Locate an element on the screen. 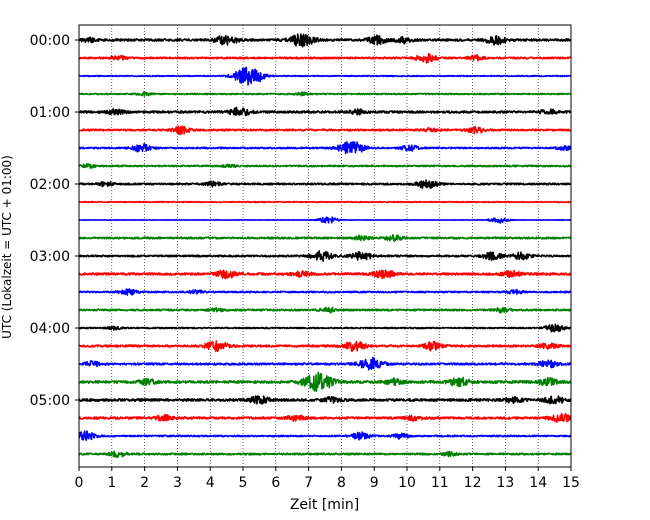 This screenshot has width=650, height=520. y-tick-label: 02:00 is located at coordinates (50, 185).